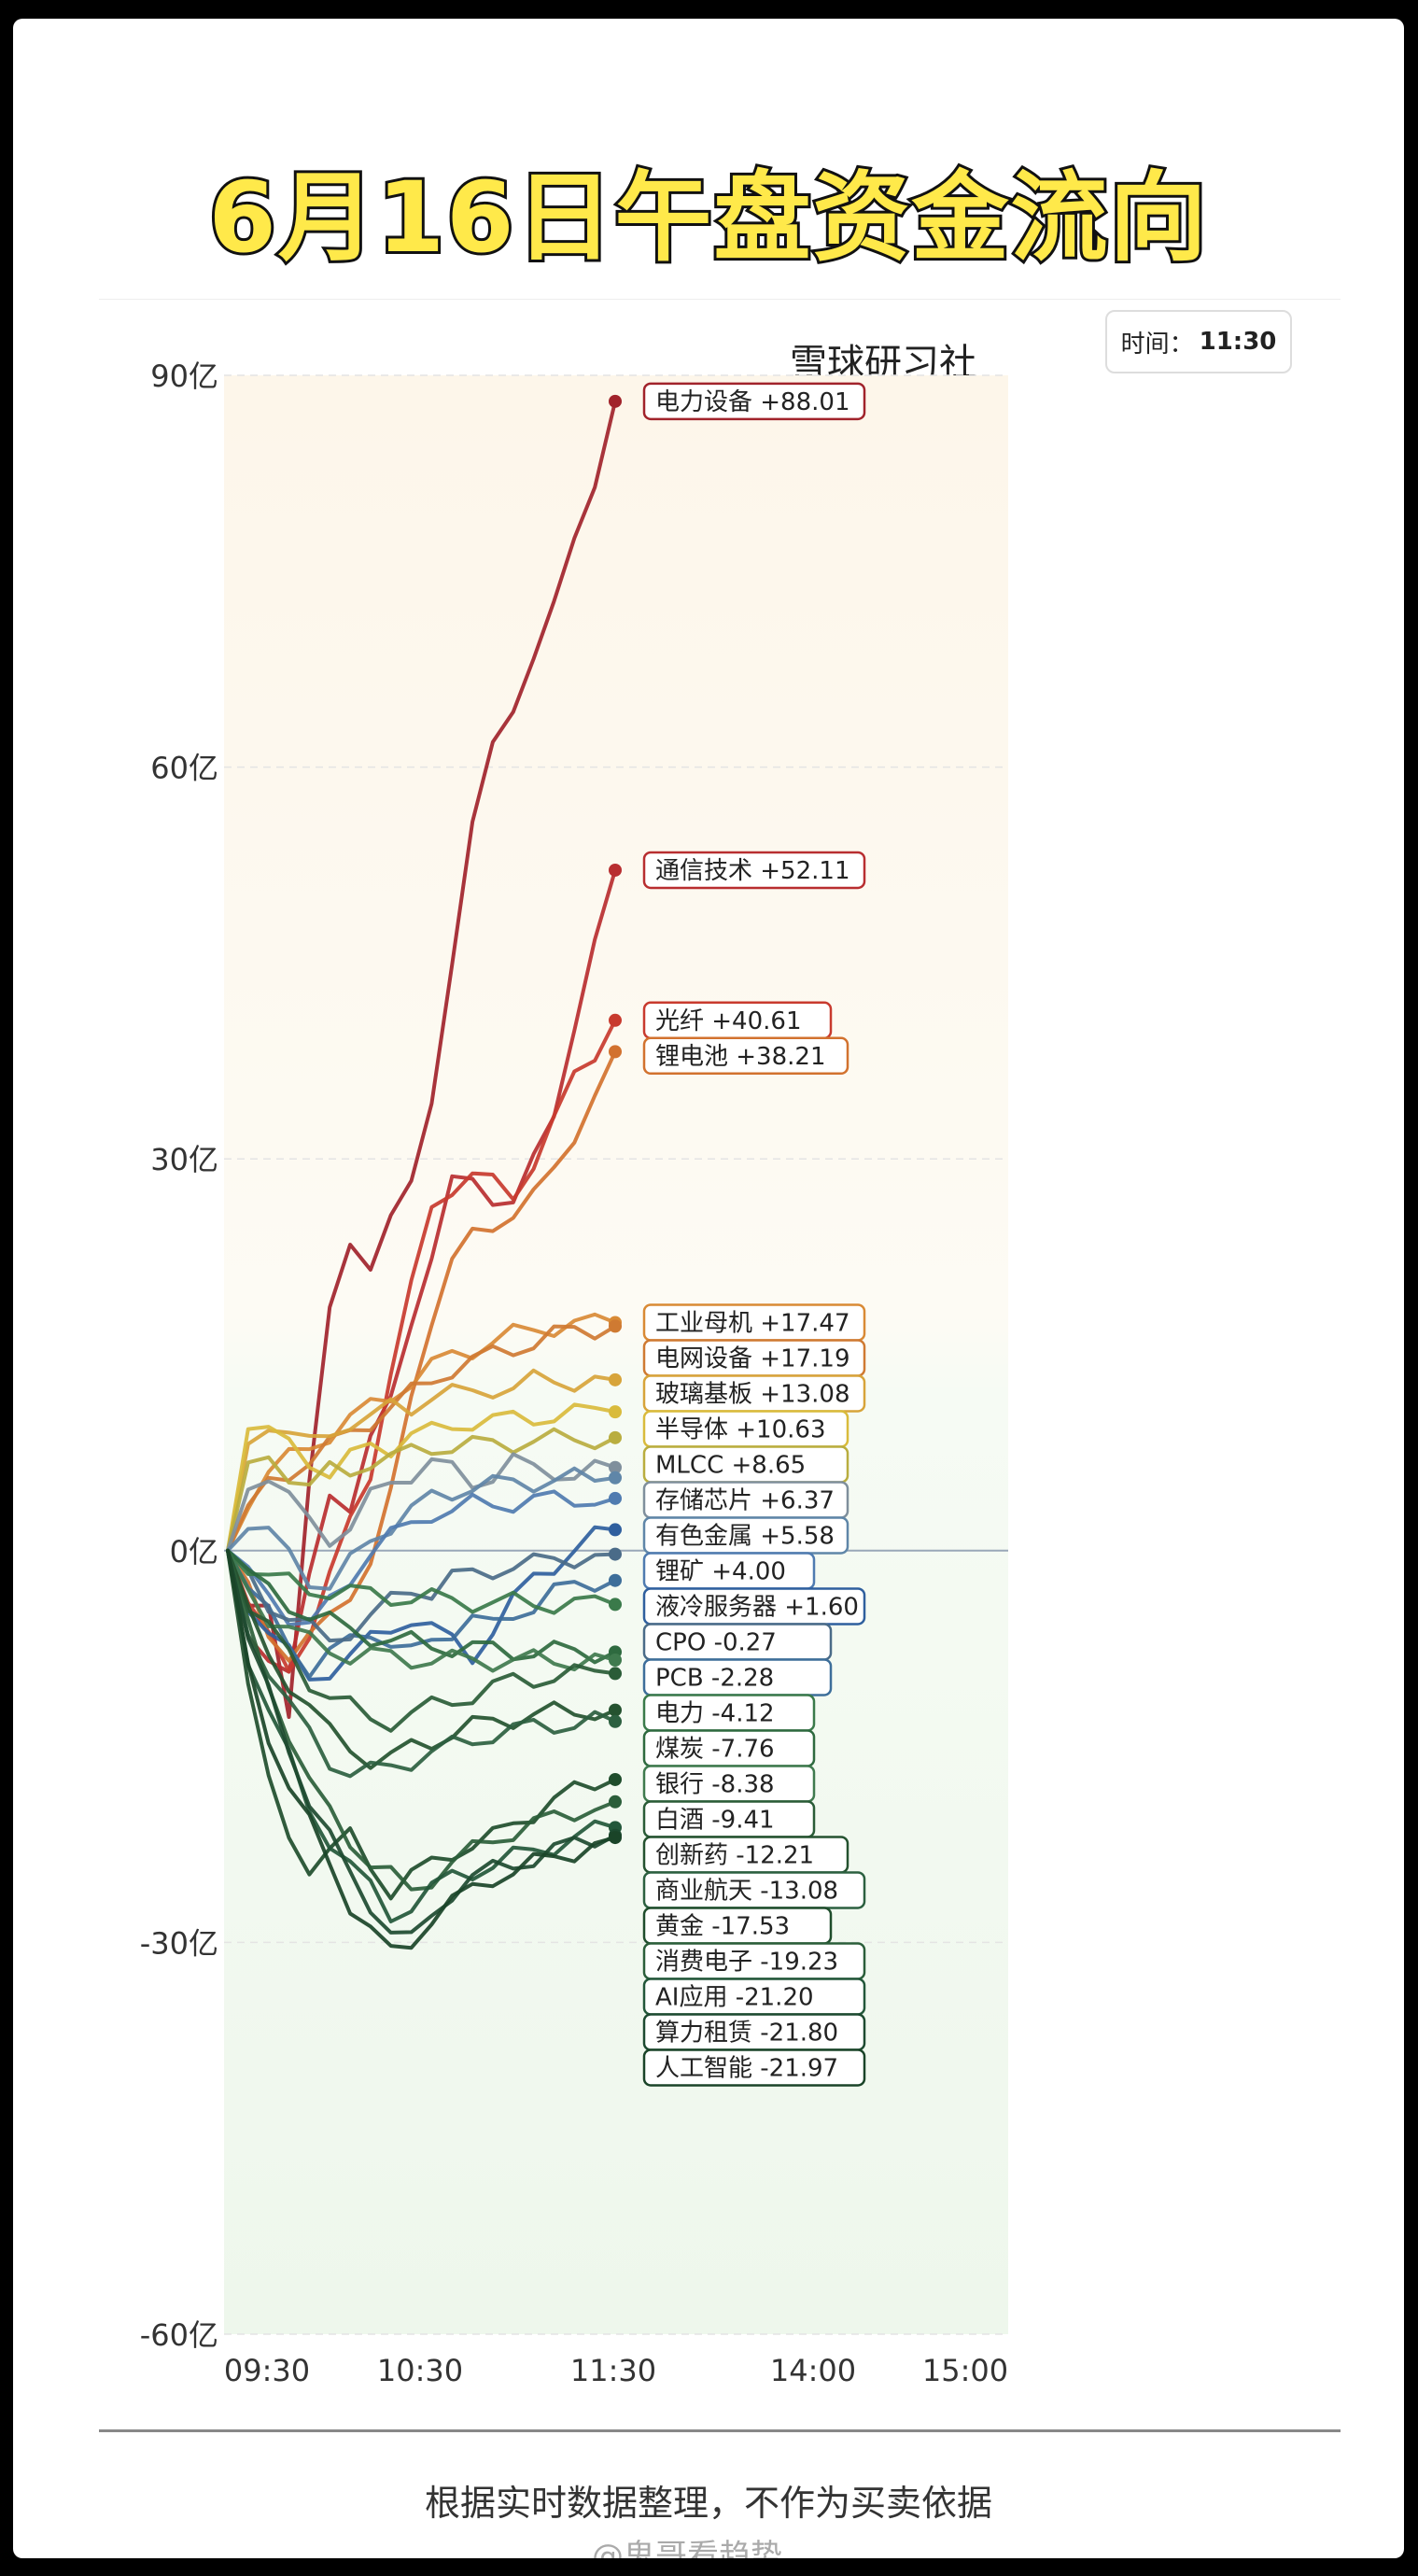 The height and width of the screenshot is (2576, 1418). What do you see at coordinates (179, 1943) in the screenshot?
I see `y-tick-label: -30亿` at bounding box center [179, 1943].